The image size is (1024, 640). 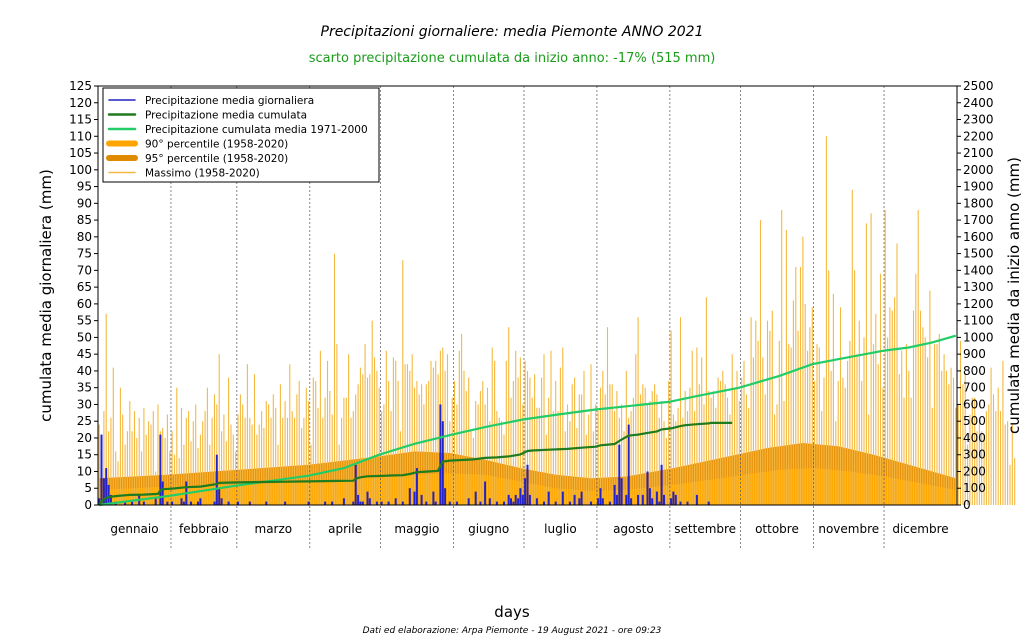 I want to click on right-tick-label: 300, so click(x=974, y=455).